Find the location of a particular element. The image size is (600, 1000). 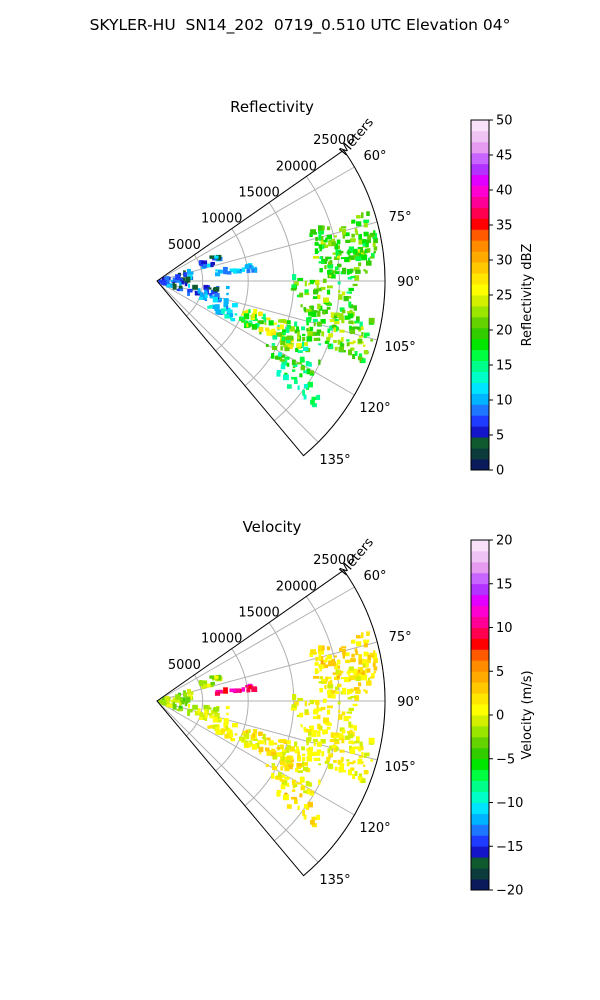

azimuth-tick-label: 75° is located at coordinates (400, 637).